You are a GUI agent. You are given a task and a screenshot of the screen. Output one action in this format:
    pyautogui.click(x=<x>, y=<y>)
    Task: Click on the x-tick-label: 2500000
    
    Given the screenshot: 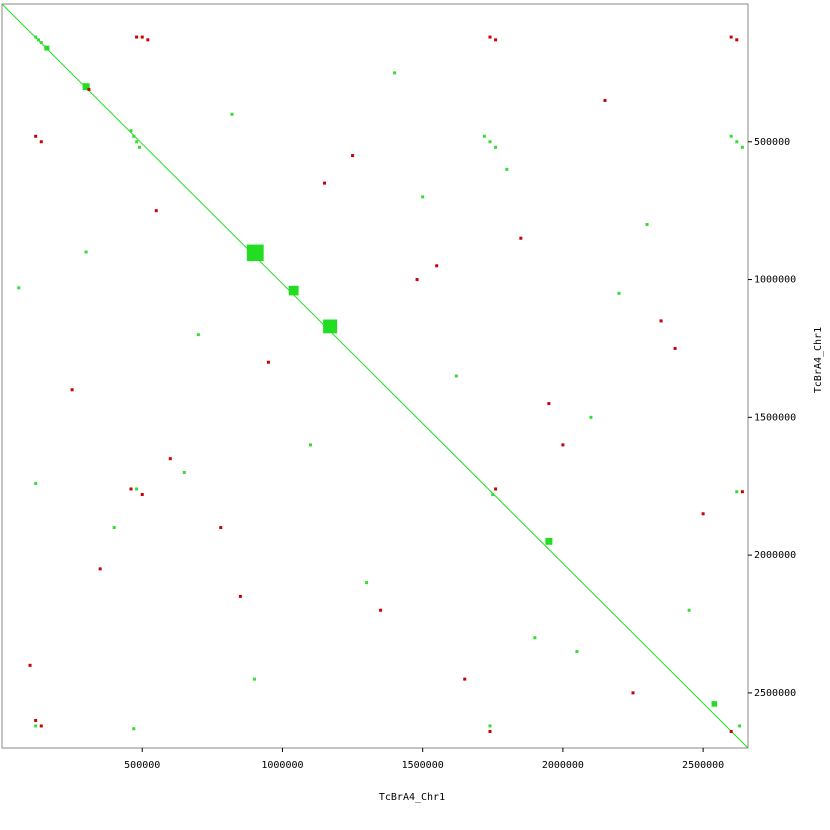 What is the action you would take?
    pyautogui.click(x=703, y=765)
    